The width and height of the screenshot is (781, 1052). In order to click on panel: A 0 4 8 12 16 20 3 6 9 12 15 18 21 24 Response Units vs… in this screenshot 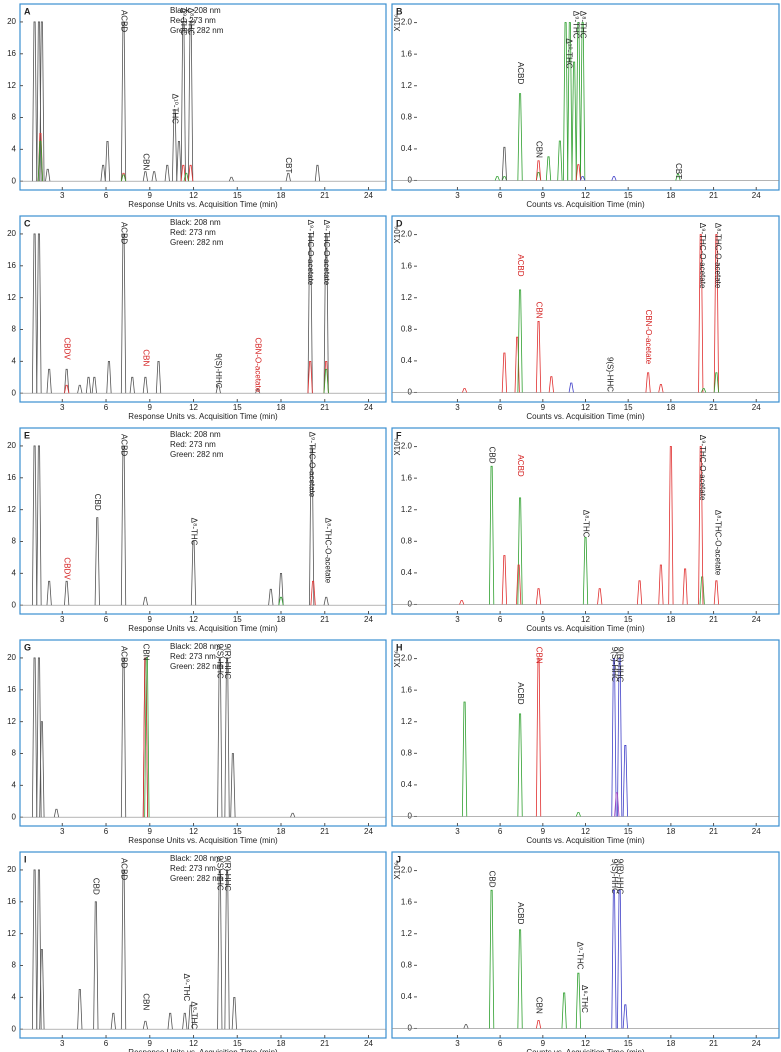, I will do `click(197, 106)`.